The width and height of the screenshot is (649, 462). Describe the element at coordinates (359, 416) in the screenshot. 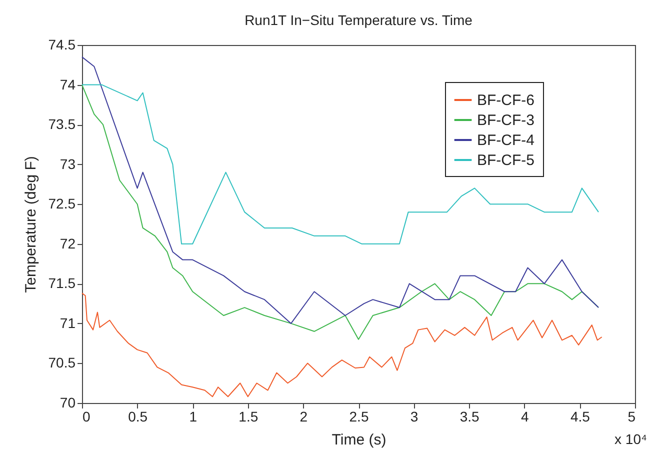

I see `x-tick-label: 2.5` at that location.